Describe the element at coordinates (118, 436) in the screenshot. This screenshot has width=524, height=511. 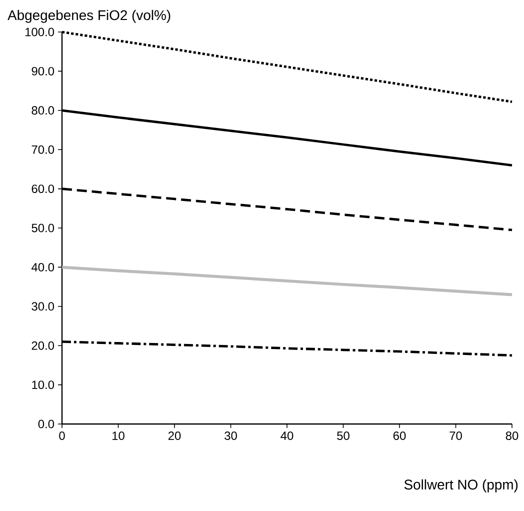
I see `x-tick-label: 10` at that location.